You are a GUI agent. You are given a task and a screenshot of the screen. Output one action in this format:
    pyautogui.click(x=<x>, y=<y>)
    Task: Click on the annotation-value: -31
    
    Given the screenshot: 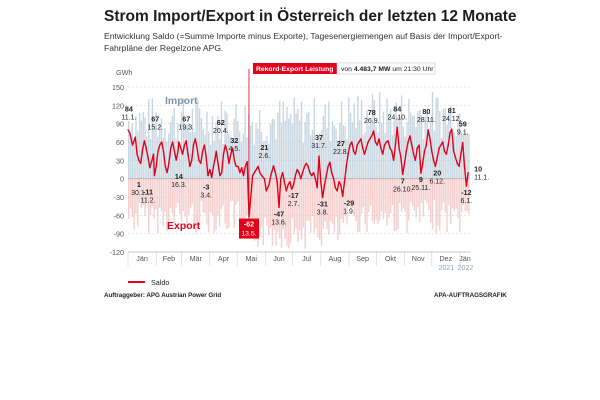 What is the action you would take?
    pyautogui.click(x=322, y=204)
    